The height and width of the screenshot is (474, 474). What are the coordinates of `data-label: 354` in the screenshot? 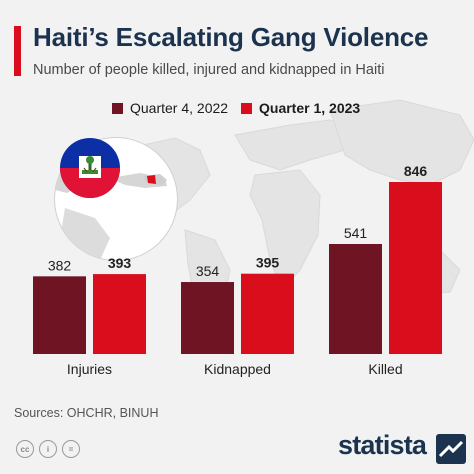 It's located at (208, 271).